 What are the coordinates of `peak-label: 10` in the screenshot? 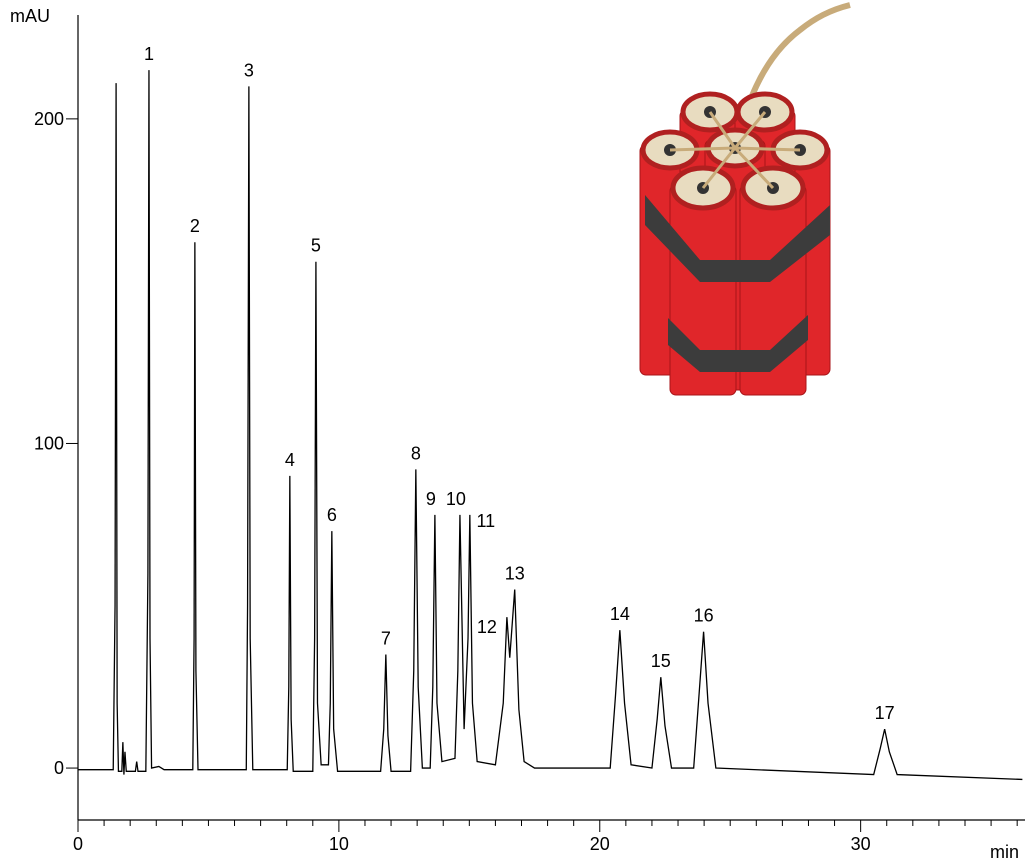 It's located at (456, 499).